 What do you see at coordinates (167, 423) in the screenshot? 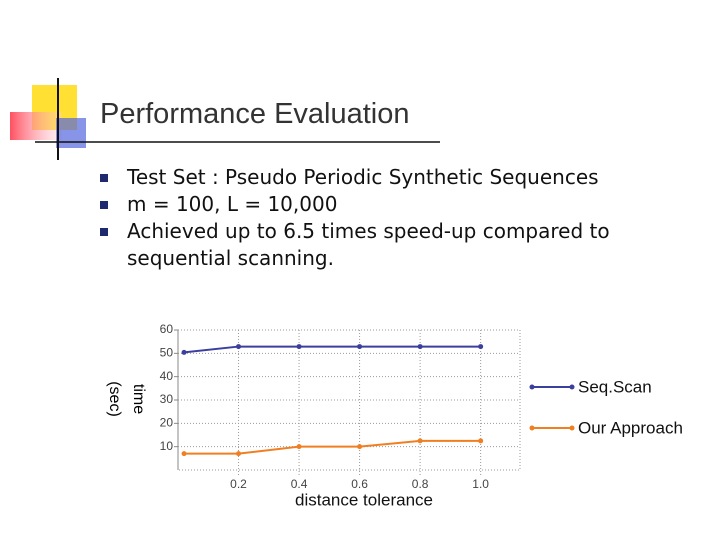
I see `y-tick-label: 20` at bounding box center [167, 423].